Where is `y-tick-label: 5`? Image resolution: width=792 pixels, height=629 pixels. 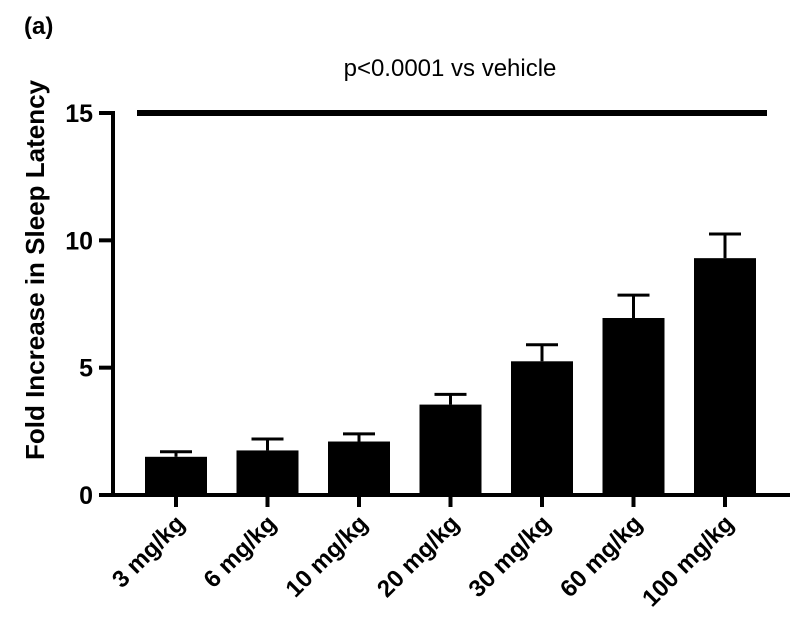 y-tick-label: 5 is located at coordinates (86, 369).